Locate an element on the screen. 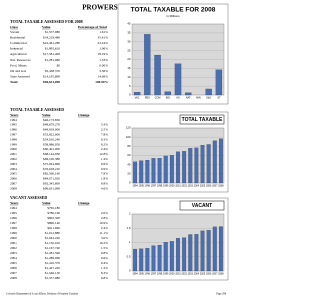 The image size is (320, 300). table-cell: 2004 is located at coordinates (13, 258).